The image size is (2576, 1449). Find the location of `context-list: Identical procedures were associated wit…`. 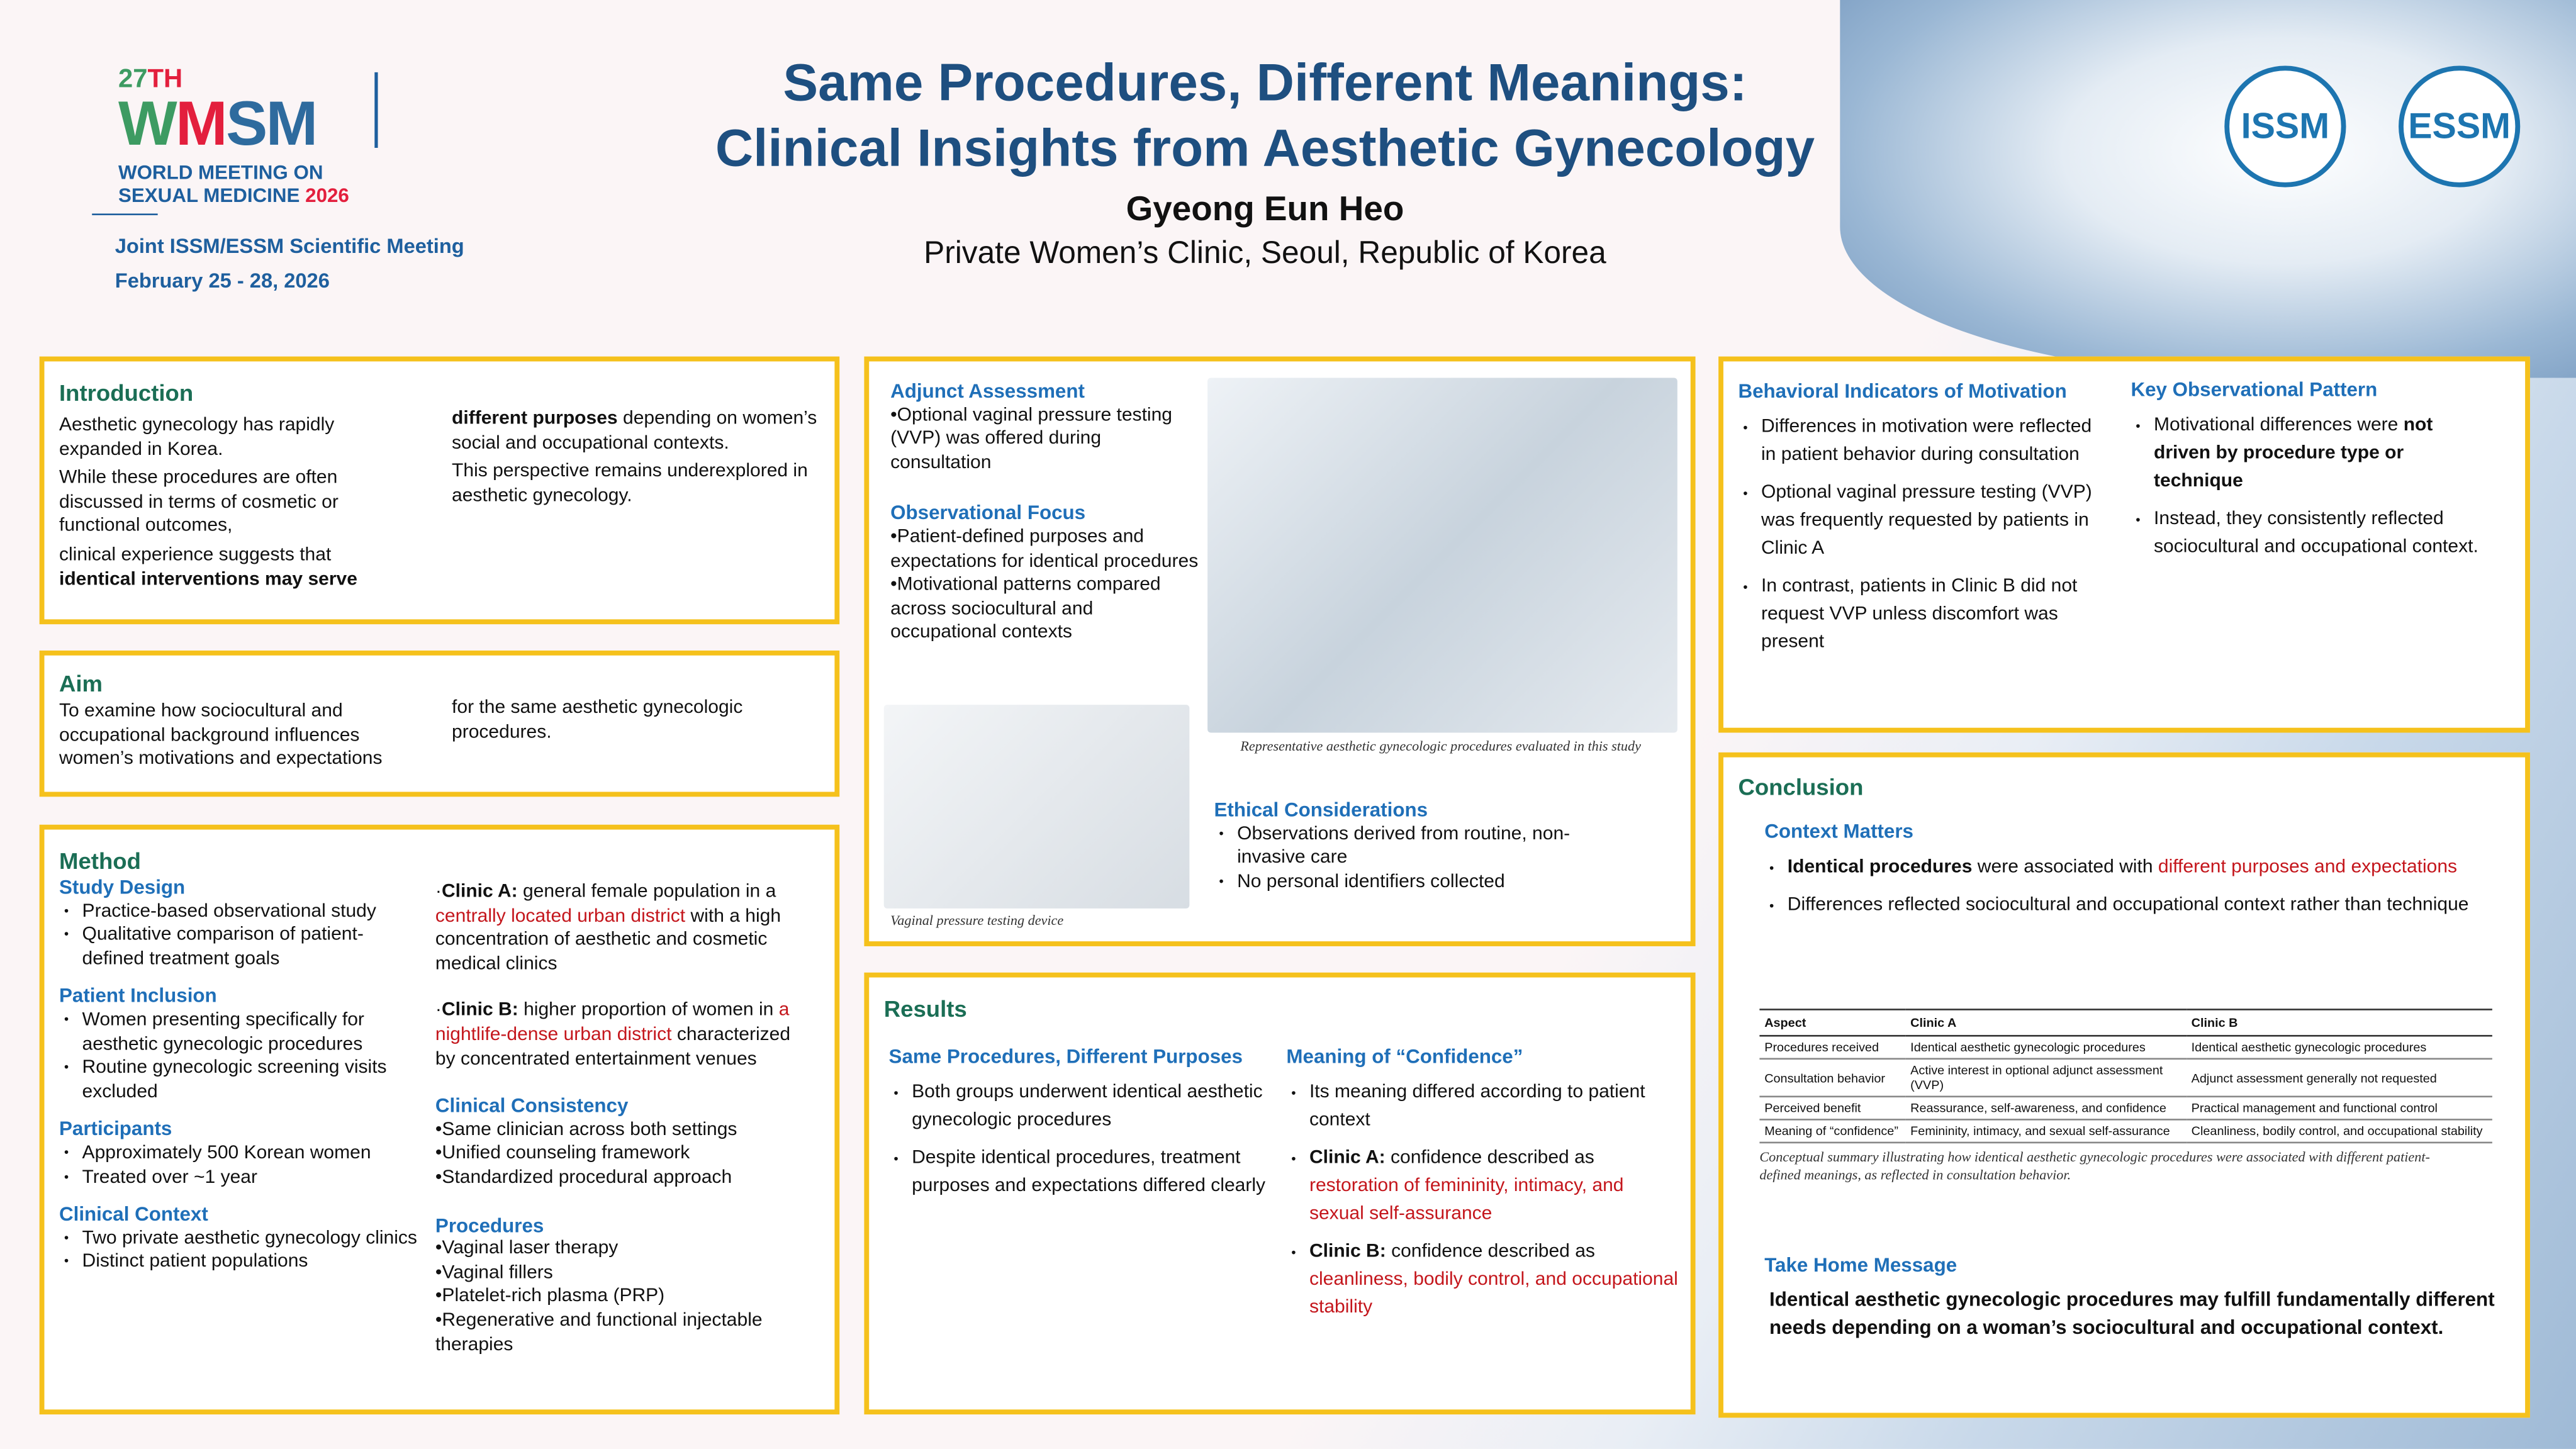

context-list: Identical procedures were associated wit… is located at coordinates (2125, 886).